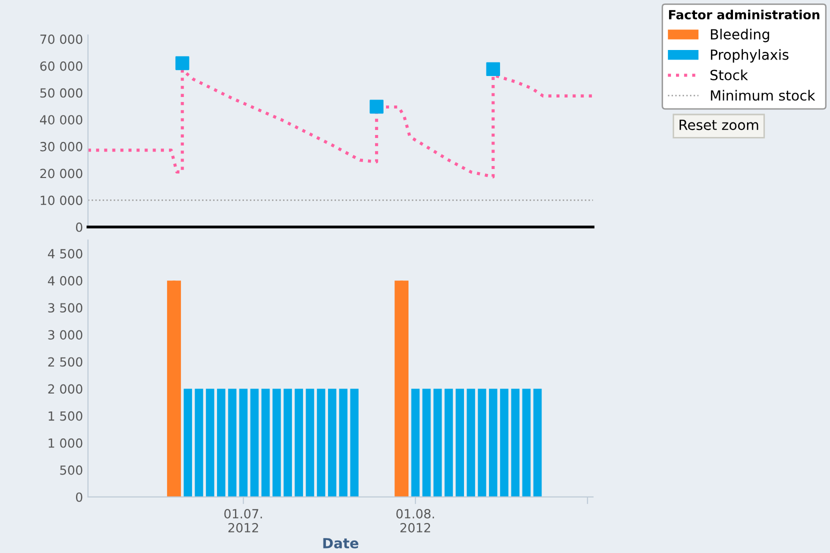 This screenshot has height=553, width=830. I want to click on legend-label: Stock, so click(729, 75).